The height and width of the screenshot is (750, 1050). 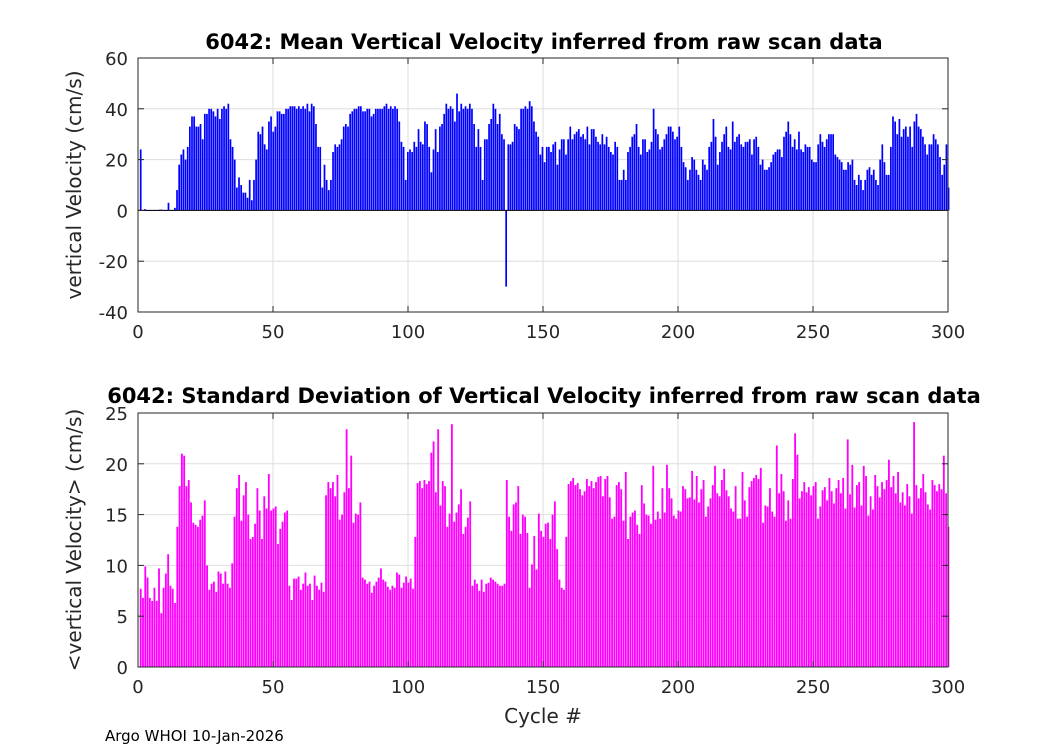 I want to click on mean-velocity-xtick-label: 250, so click(x=813, y=332).